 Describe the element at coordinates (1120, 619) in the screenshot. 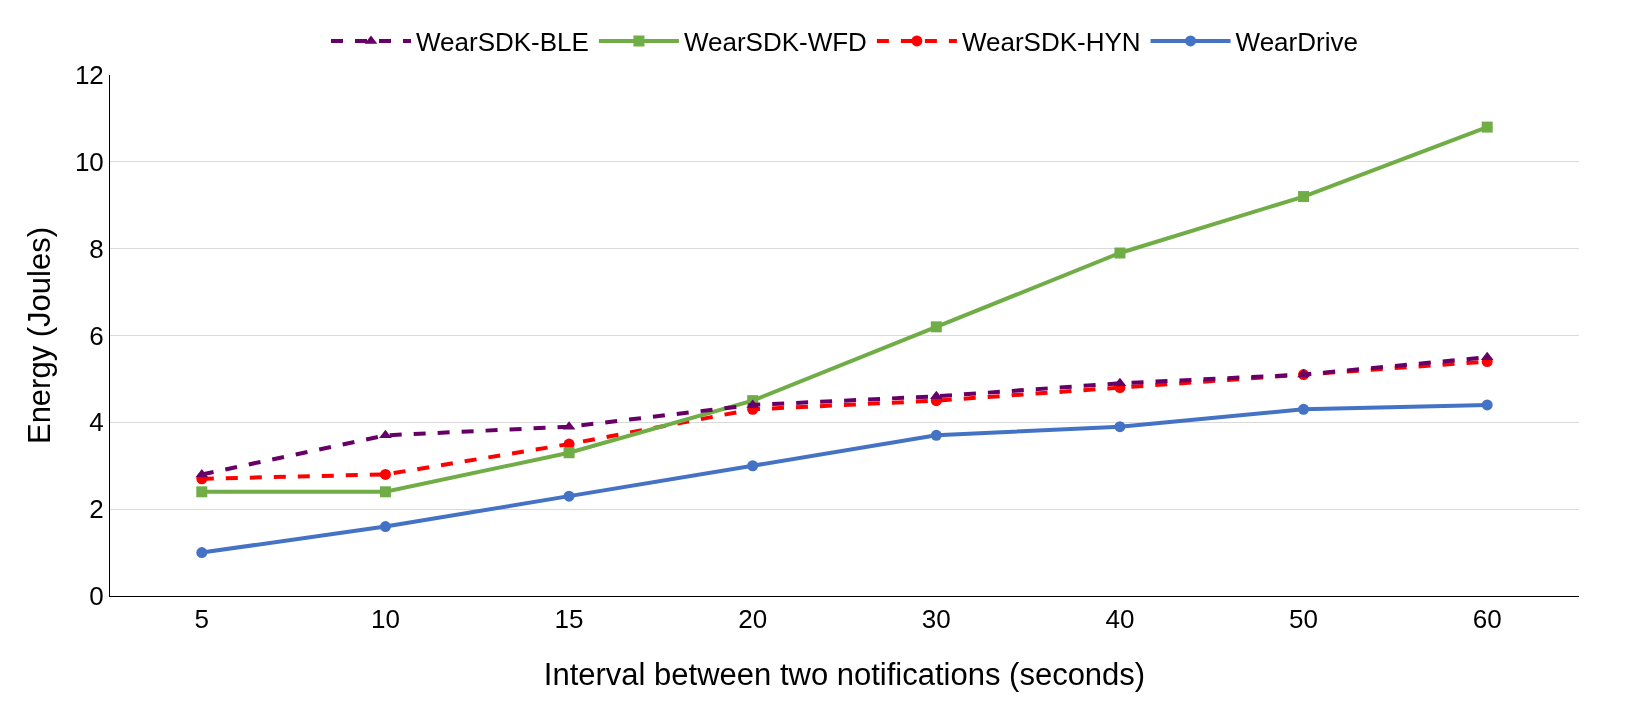

I see `x-tick-label: 40` at that location.